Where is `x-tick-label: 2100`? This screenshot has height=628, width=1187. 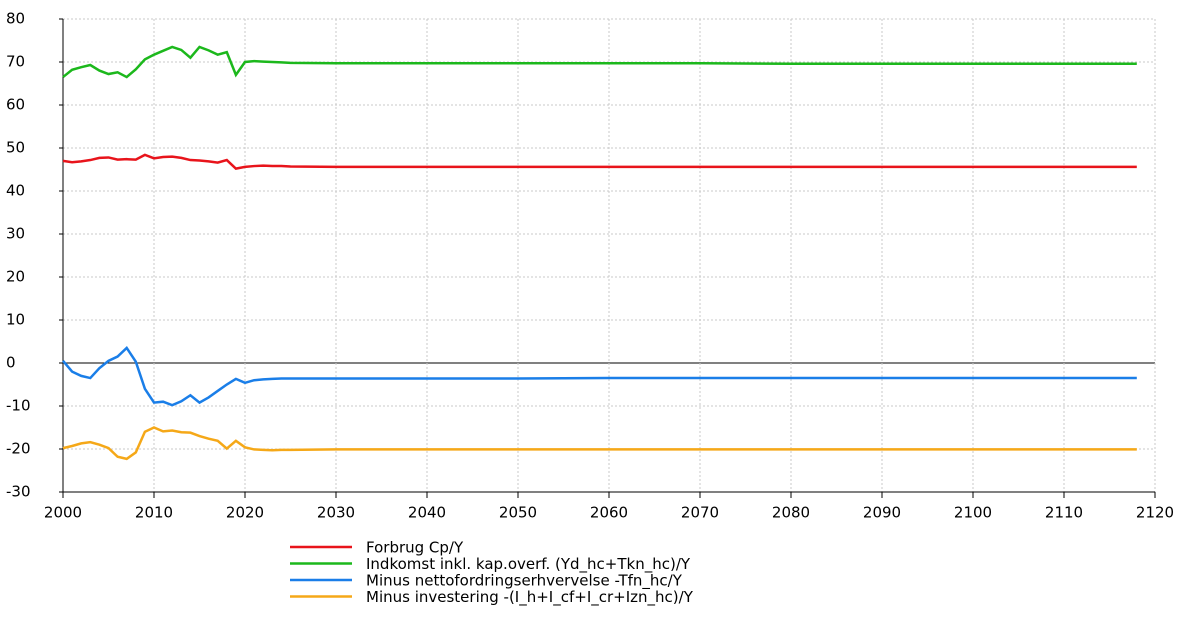 x-tick-label: 2100 is located at coordinates (973, 513).